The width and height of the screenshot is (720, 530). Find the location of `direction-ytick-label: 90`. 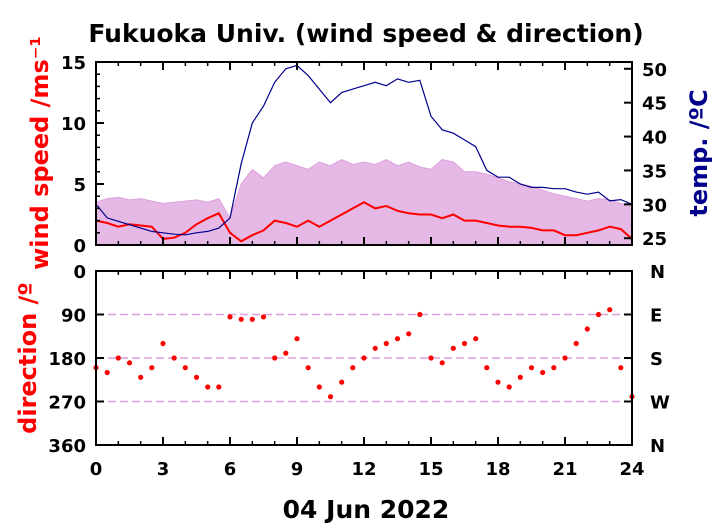

direction-ytick-label: 90 is located at coordinates (73, 316).